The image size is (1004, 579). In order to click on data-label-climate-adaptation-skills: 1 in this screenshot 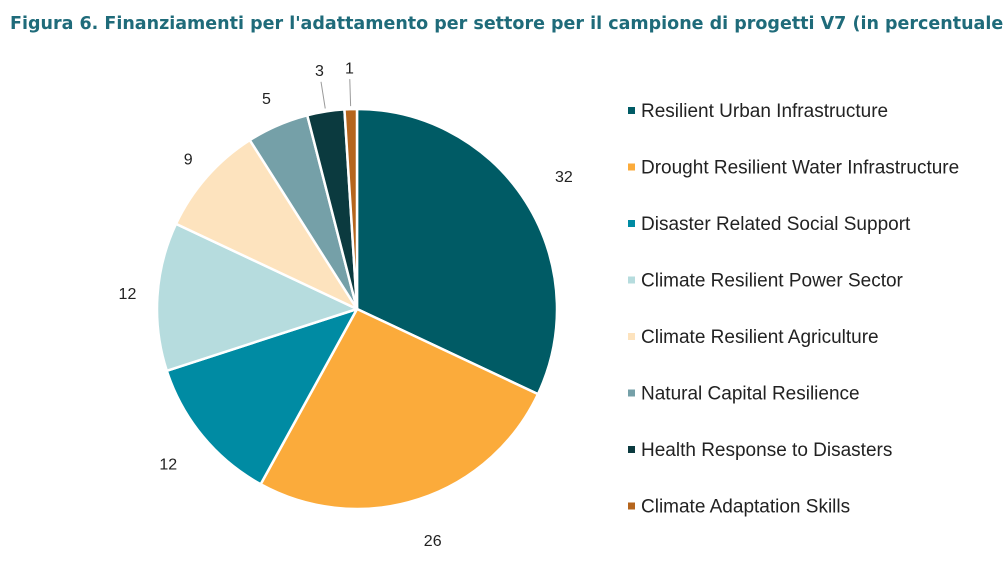, I will do `click(349, 68)`.